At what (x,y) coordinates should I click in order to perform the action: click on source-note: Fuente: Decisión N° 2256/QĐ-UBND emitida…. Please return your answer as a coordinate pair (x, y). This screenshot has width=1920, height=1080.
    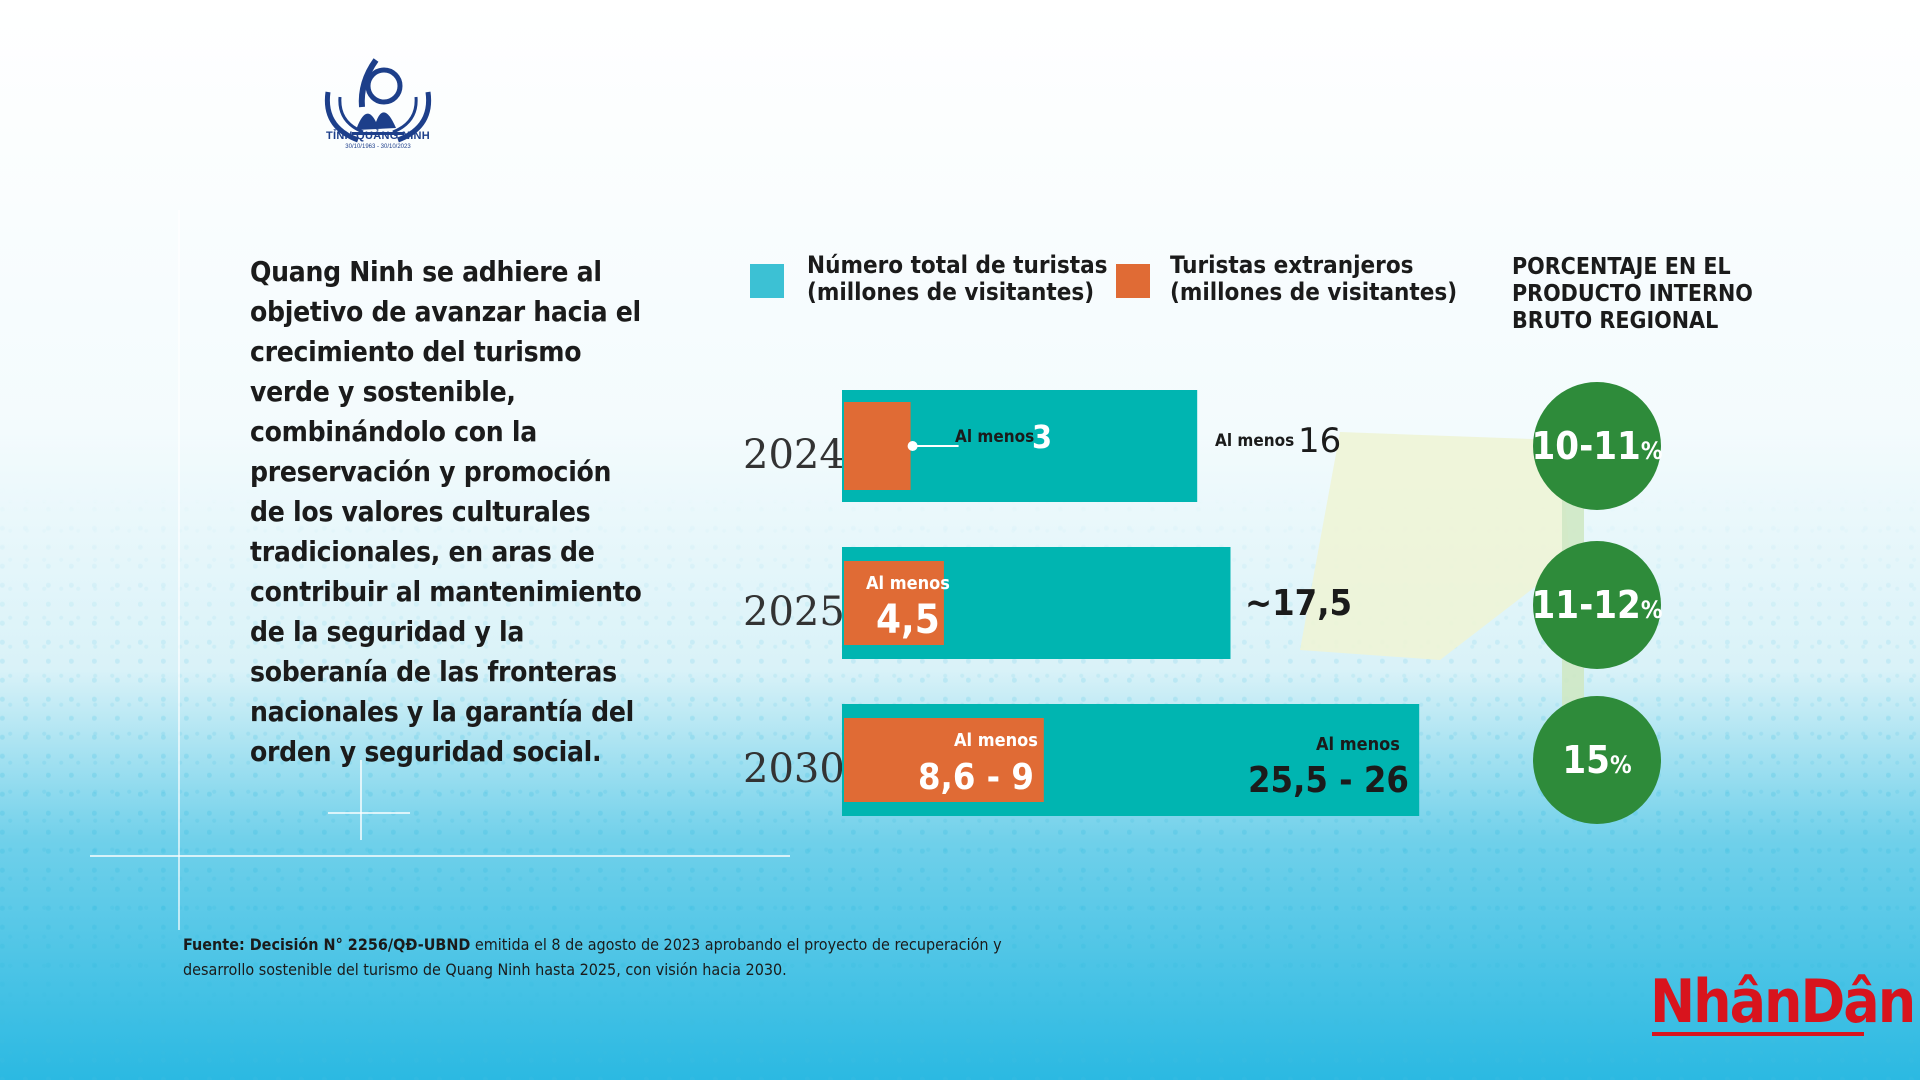
    Looking at the image, I should click on (633, 957).